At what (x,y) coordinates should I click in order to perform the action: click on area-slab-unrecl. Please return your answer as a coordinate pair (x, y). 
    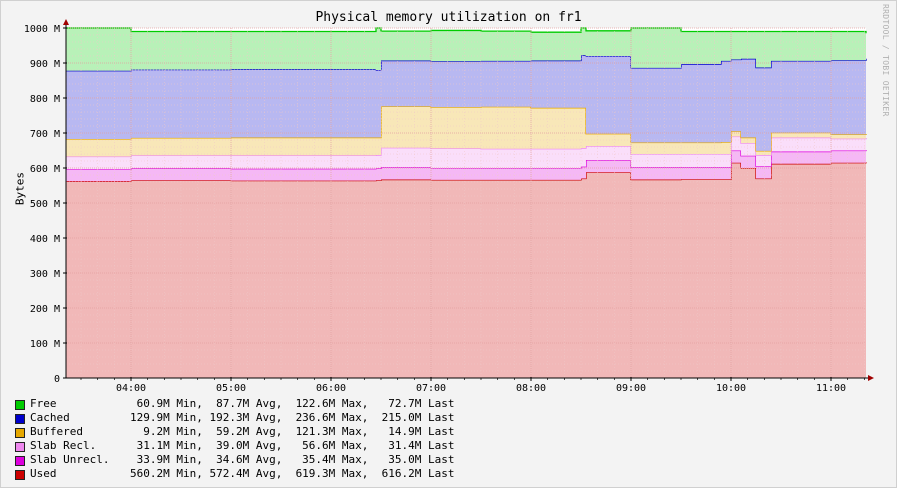
    Looking at the image, I should click on (466, 166).